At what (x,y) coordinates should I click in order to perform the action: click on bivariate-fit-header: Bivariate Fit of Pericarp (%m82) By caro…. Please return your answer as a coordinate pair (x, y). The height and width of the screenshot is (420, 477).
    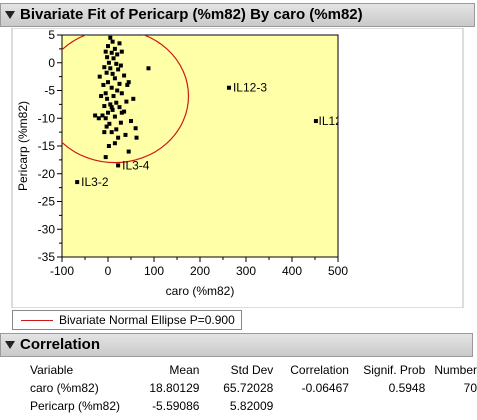
    Looking at the image, I should click on (237, 15).